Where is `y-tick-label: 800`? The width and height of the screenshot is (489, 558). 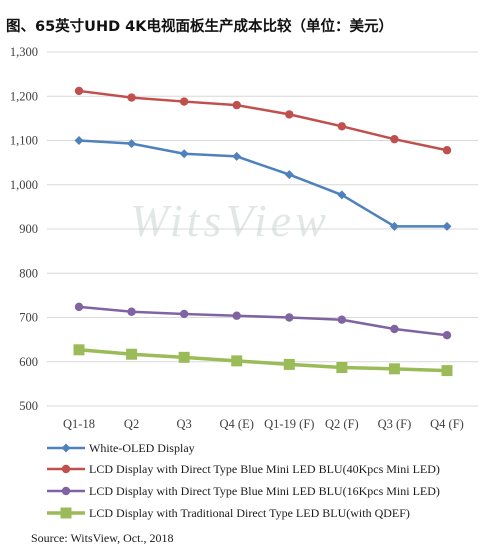
y-tick-label: 800 is located at coordinates (28, 273).